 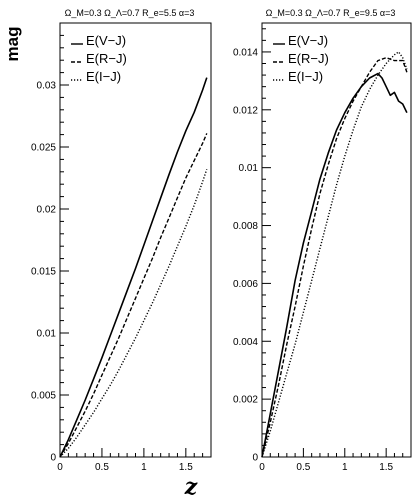 What do you see at coordinates (43, 396) in the screenshot?
I see `y-tick-label: 0.005` at bounding box center [43, 396].